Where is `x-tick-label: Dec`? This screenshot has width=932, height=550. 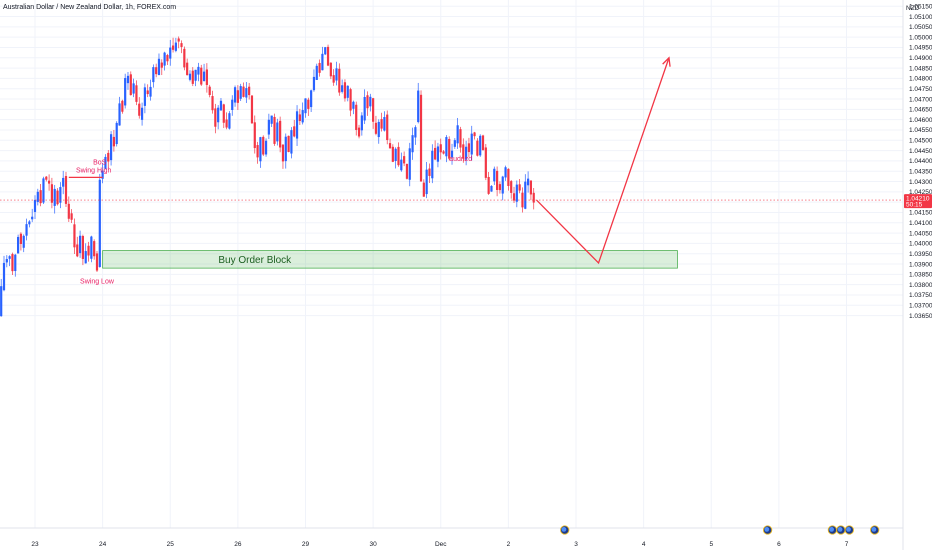 x-tick-label: Dec is located at coordinates (441, 544).